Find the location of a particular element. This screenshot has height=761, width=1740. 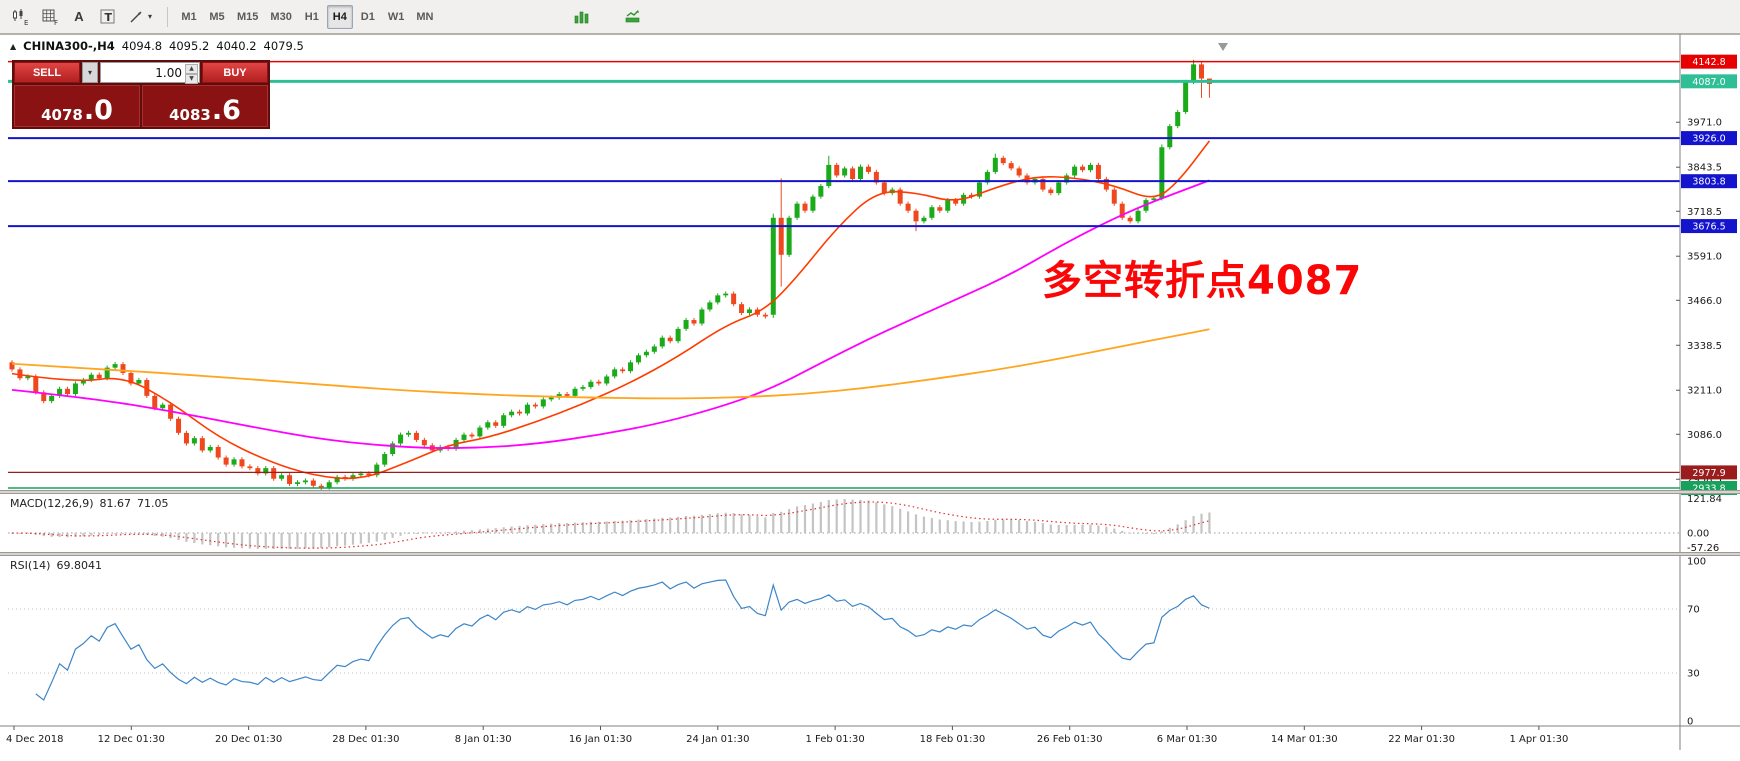

volume-up-button: ▲ is located at coordinates (191, 69).